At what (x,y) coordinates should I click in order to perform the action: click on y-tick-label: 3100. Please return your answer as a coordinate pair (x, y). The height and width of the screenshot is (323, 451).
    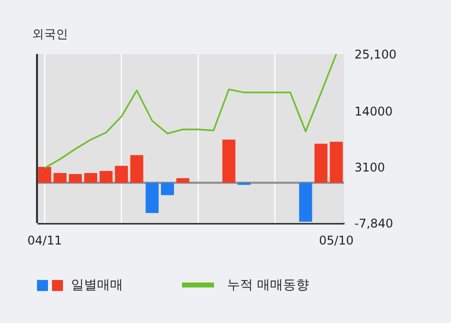
    Looking at the image, I should click on (370, 167).